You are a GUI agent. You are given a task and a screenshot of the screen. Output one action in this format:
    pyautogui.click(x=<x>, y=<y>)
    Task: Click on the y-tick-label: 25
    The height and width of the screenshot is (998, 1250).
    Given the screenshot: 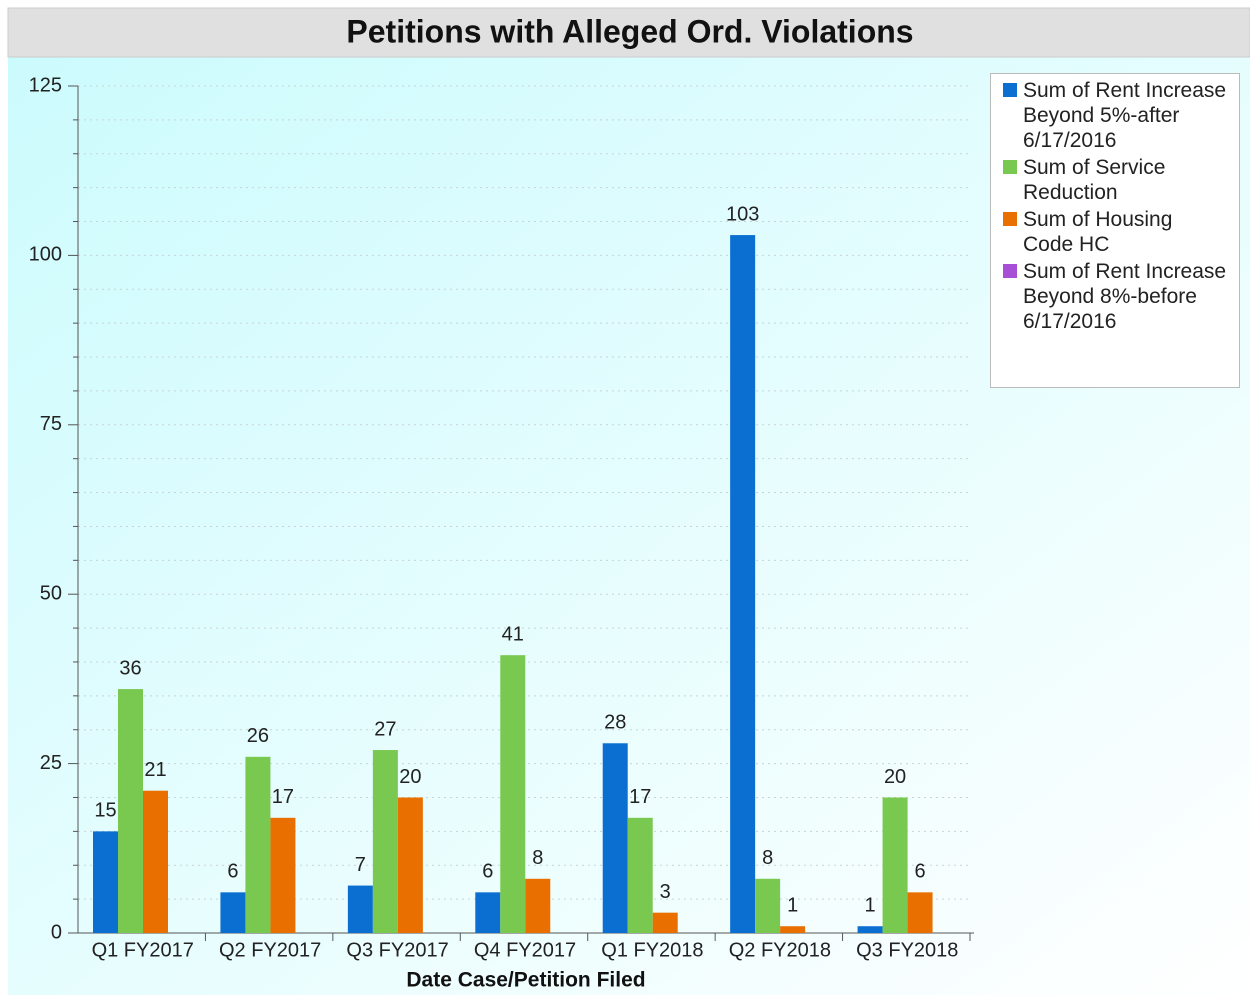 What is the action you would take?
    pyautogui.click(x=51, y=763)
    